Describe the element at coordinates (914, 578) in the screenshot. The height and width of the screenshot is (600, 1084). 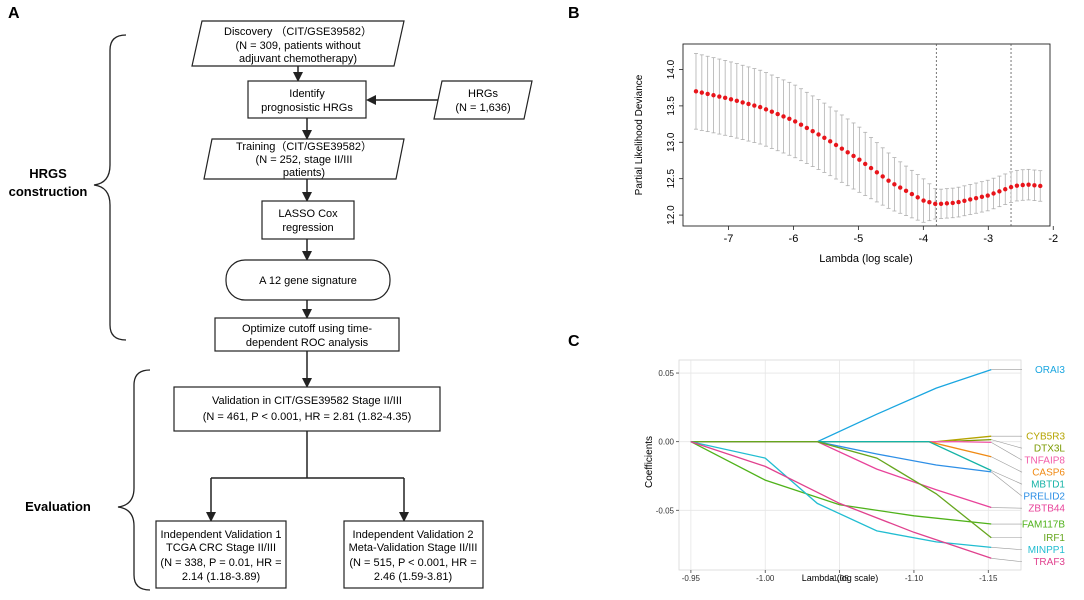
I see `plot-c-xtick-label: -1.10` at that location.